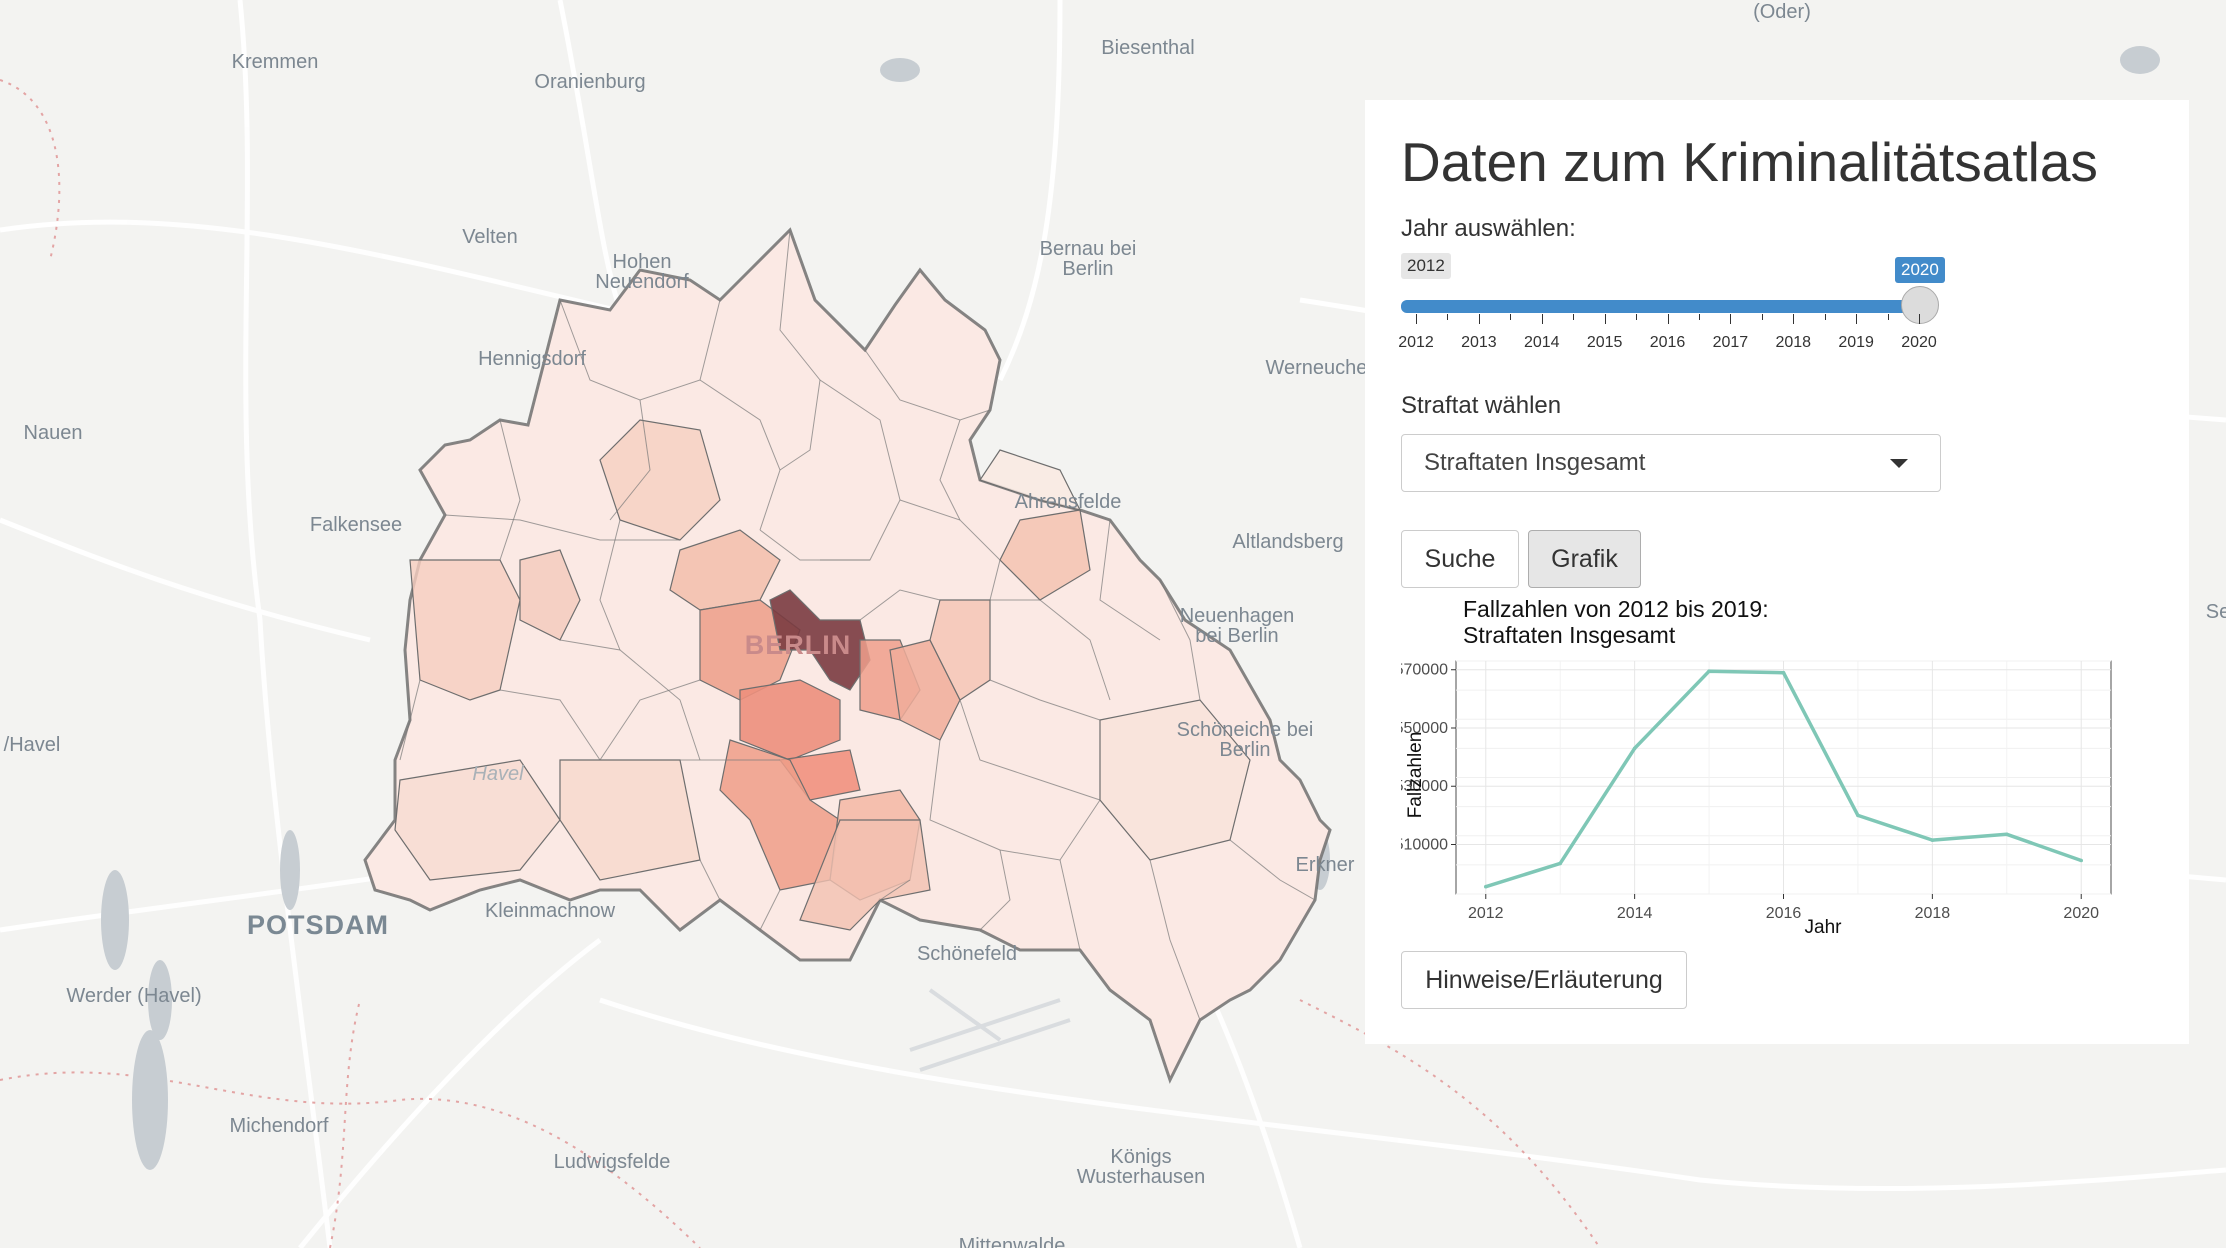 The height and width of the screenshot is (1248, 2226). Describe the element at coordinates (133, 996) in the screenshot. I see `place-label: Werder (Havel)` at that location.